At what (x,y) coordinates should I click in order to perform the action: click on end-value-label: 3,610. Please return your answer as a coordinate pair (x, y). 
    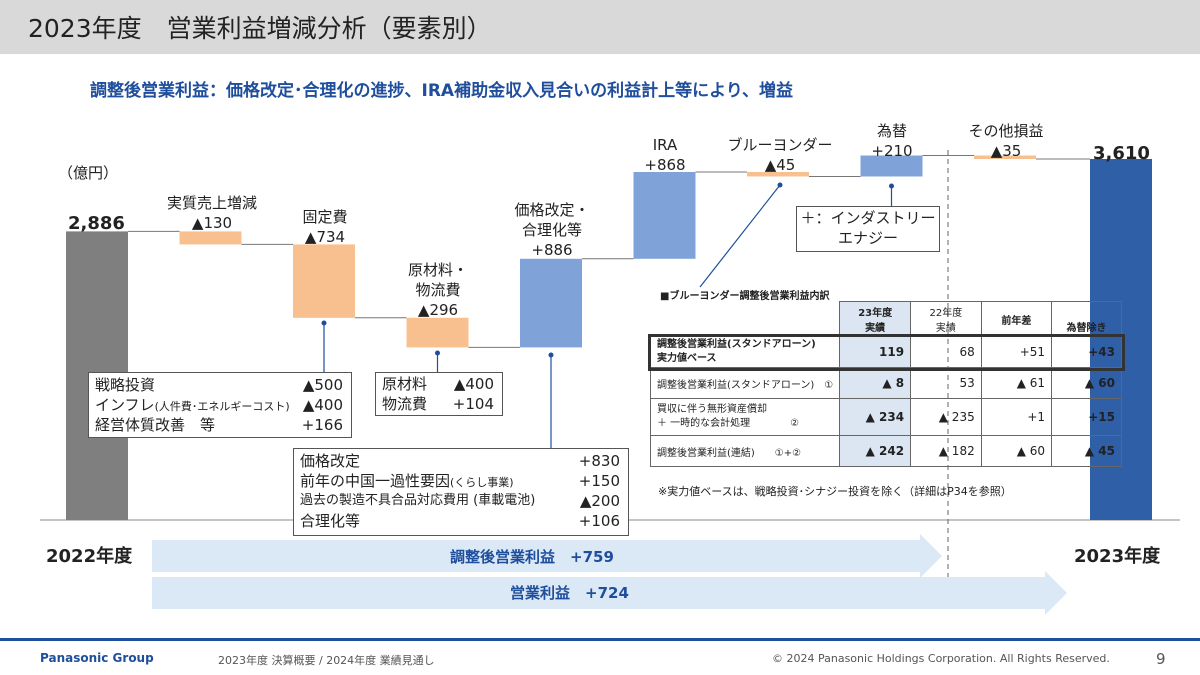
    Looking at the image, I should click on (1121, 153).